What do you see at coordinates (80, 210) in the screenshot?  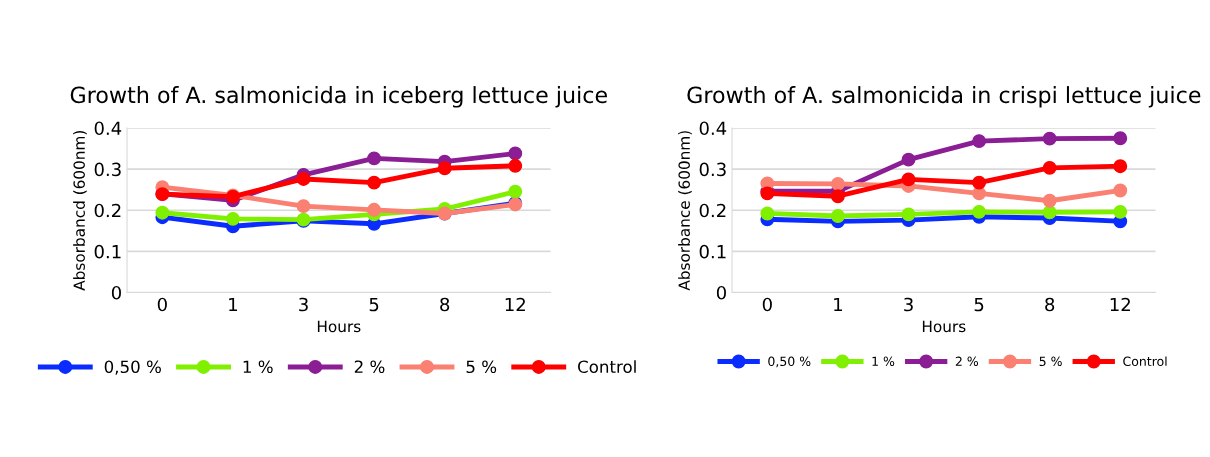 I see `y-axis-title: Absorbancd (600nm)` at bounding box center [80, 210].